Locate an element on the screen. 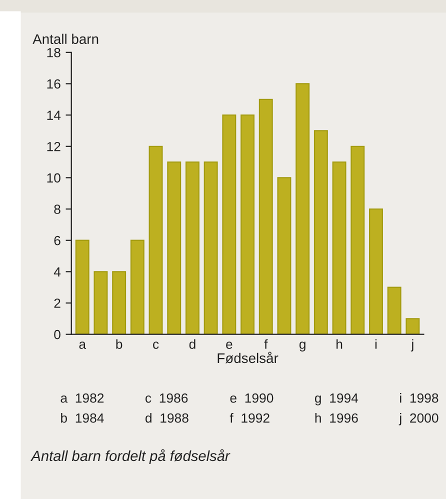 The width and height of the screenshot is (446, 499). x-tick-label: c is located at coordinates (156, 345).